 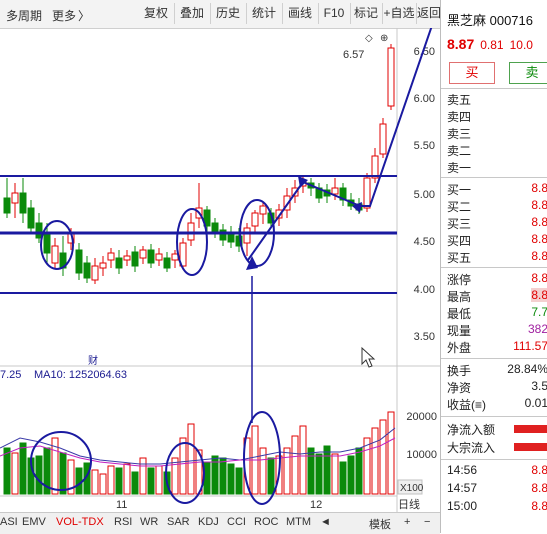 I want to click on toolbar-button-adjust: 复权, so click(x=156, y=13).